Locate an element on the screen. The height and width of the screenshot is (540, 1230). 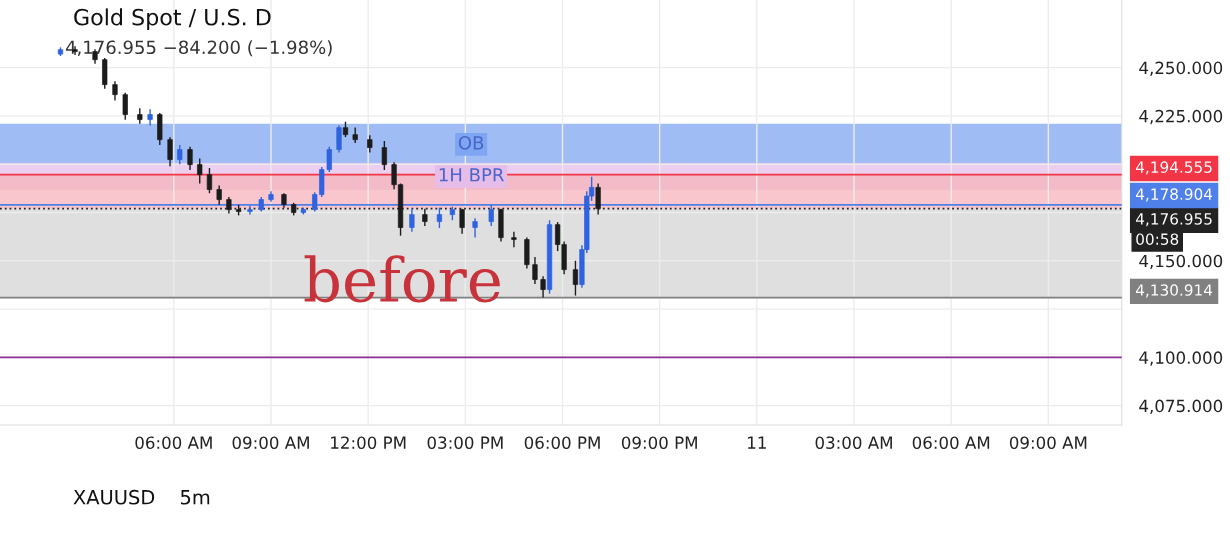
text: 00:58 is located at coordinates (1157, 239).